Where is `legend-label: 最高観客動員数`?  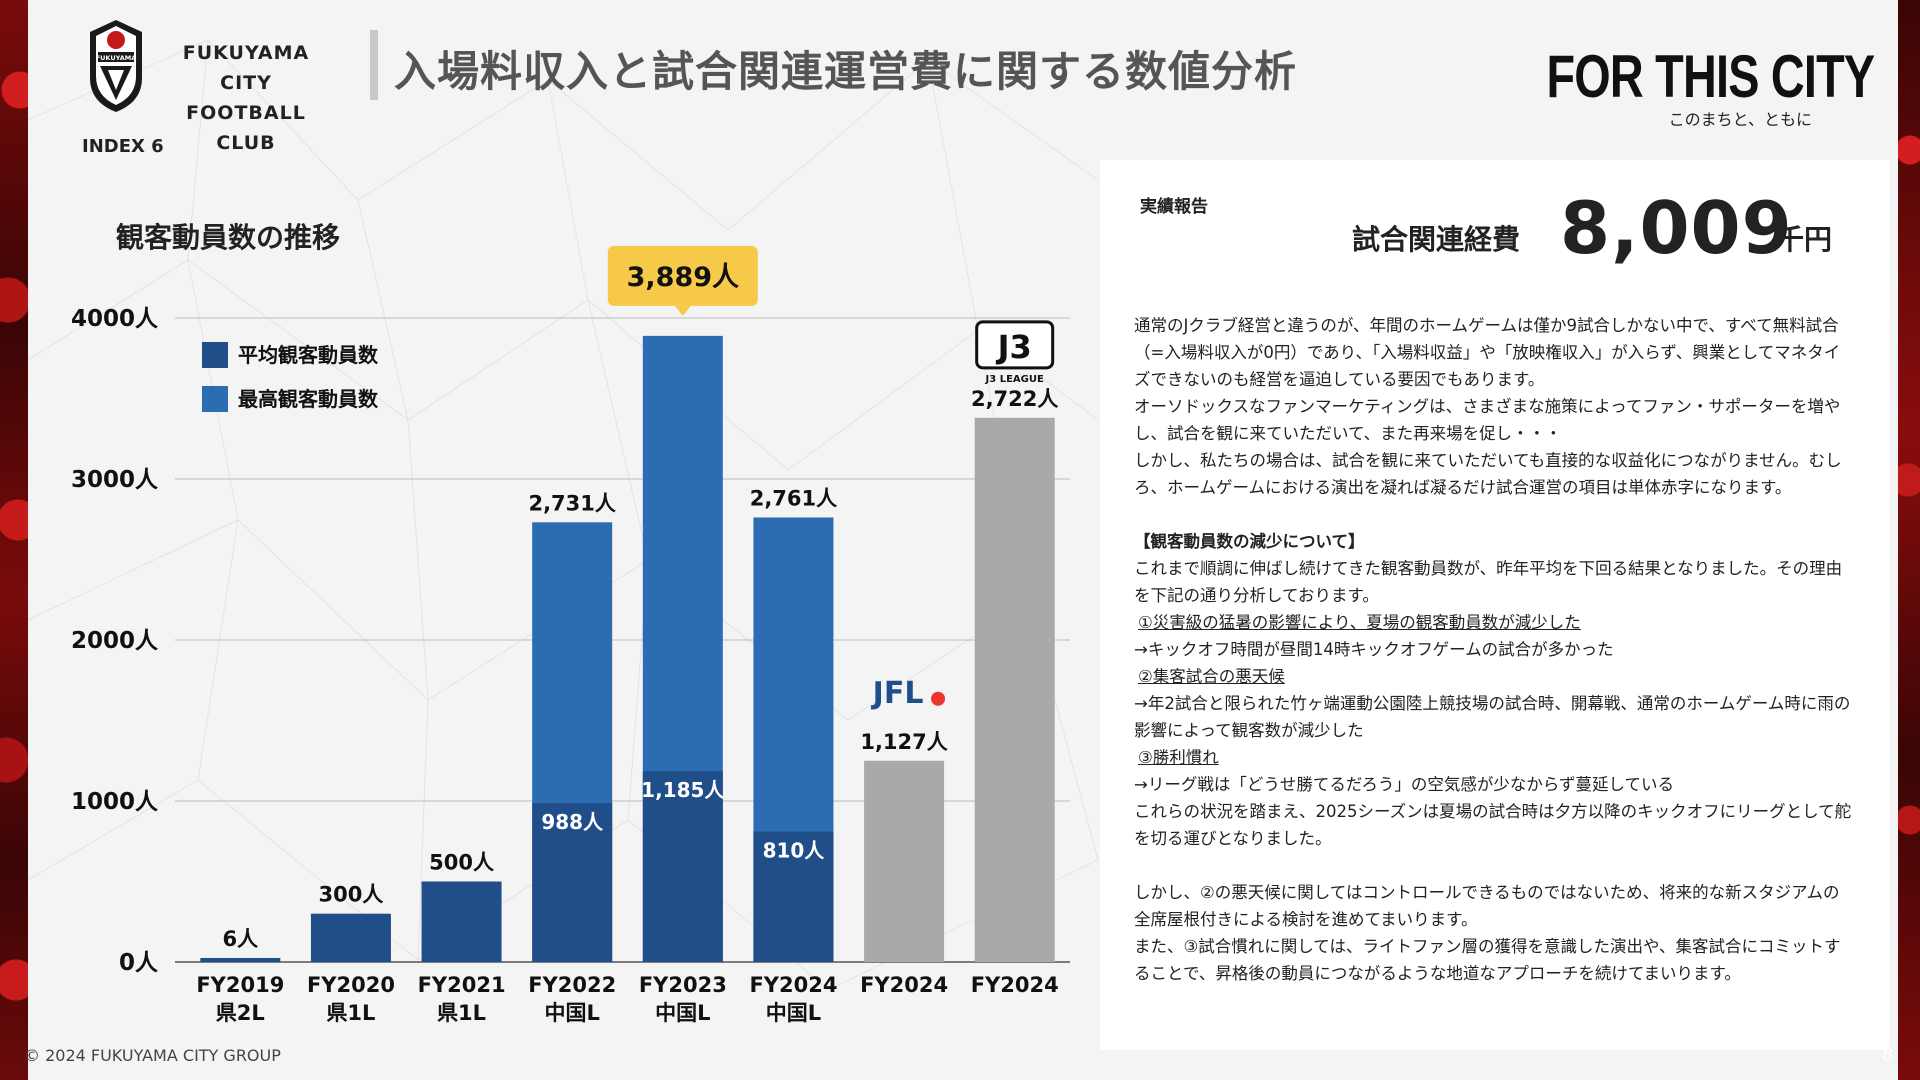
legend-label: 最高観客動員数 is located at coordinates (308, 399).